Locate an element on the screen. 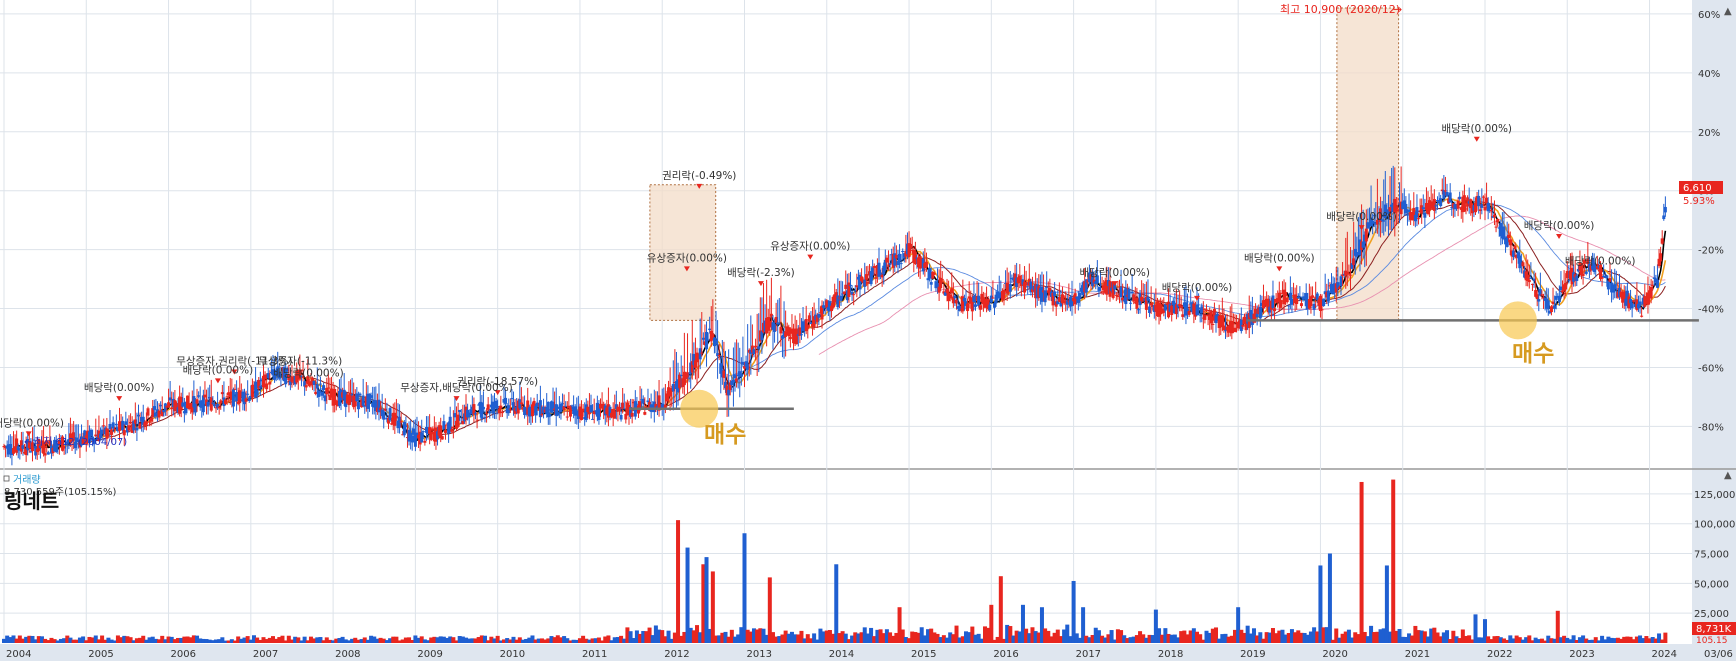 Image resolution: width=1736 pixels, height=661 pixels. collapse-icon: ▲ is located at coordinates (1728, 11).